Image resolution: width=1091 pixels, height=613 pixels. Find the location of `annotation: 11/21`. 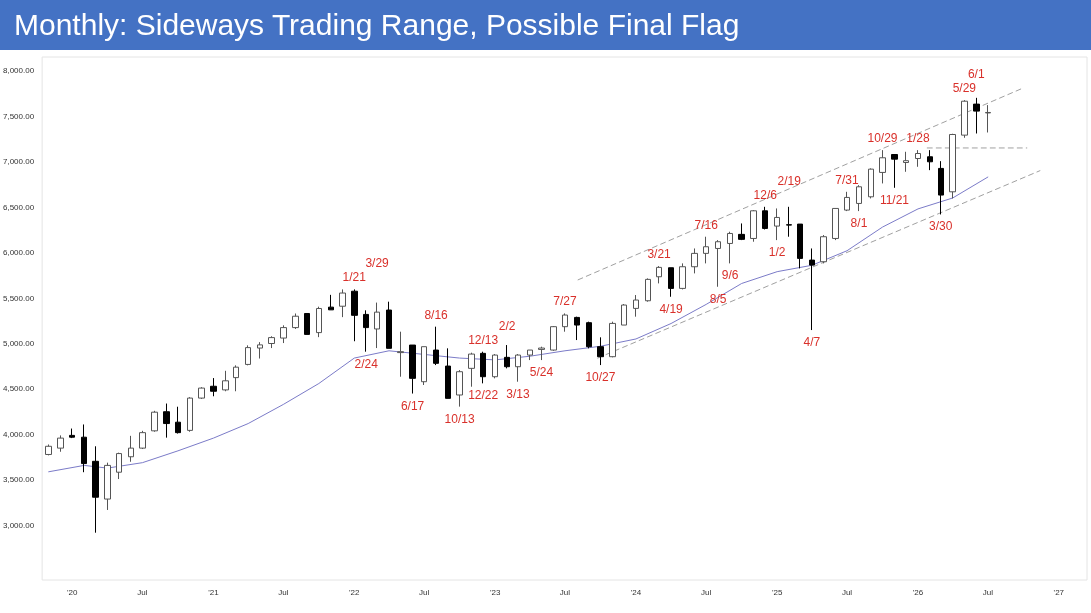

annotation: 11/21 is located at coordinates (894, 199).